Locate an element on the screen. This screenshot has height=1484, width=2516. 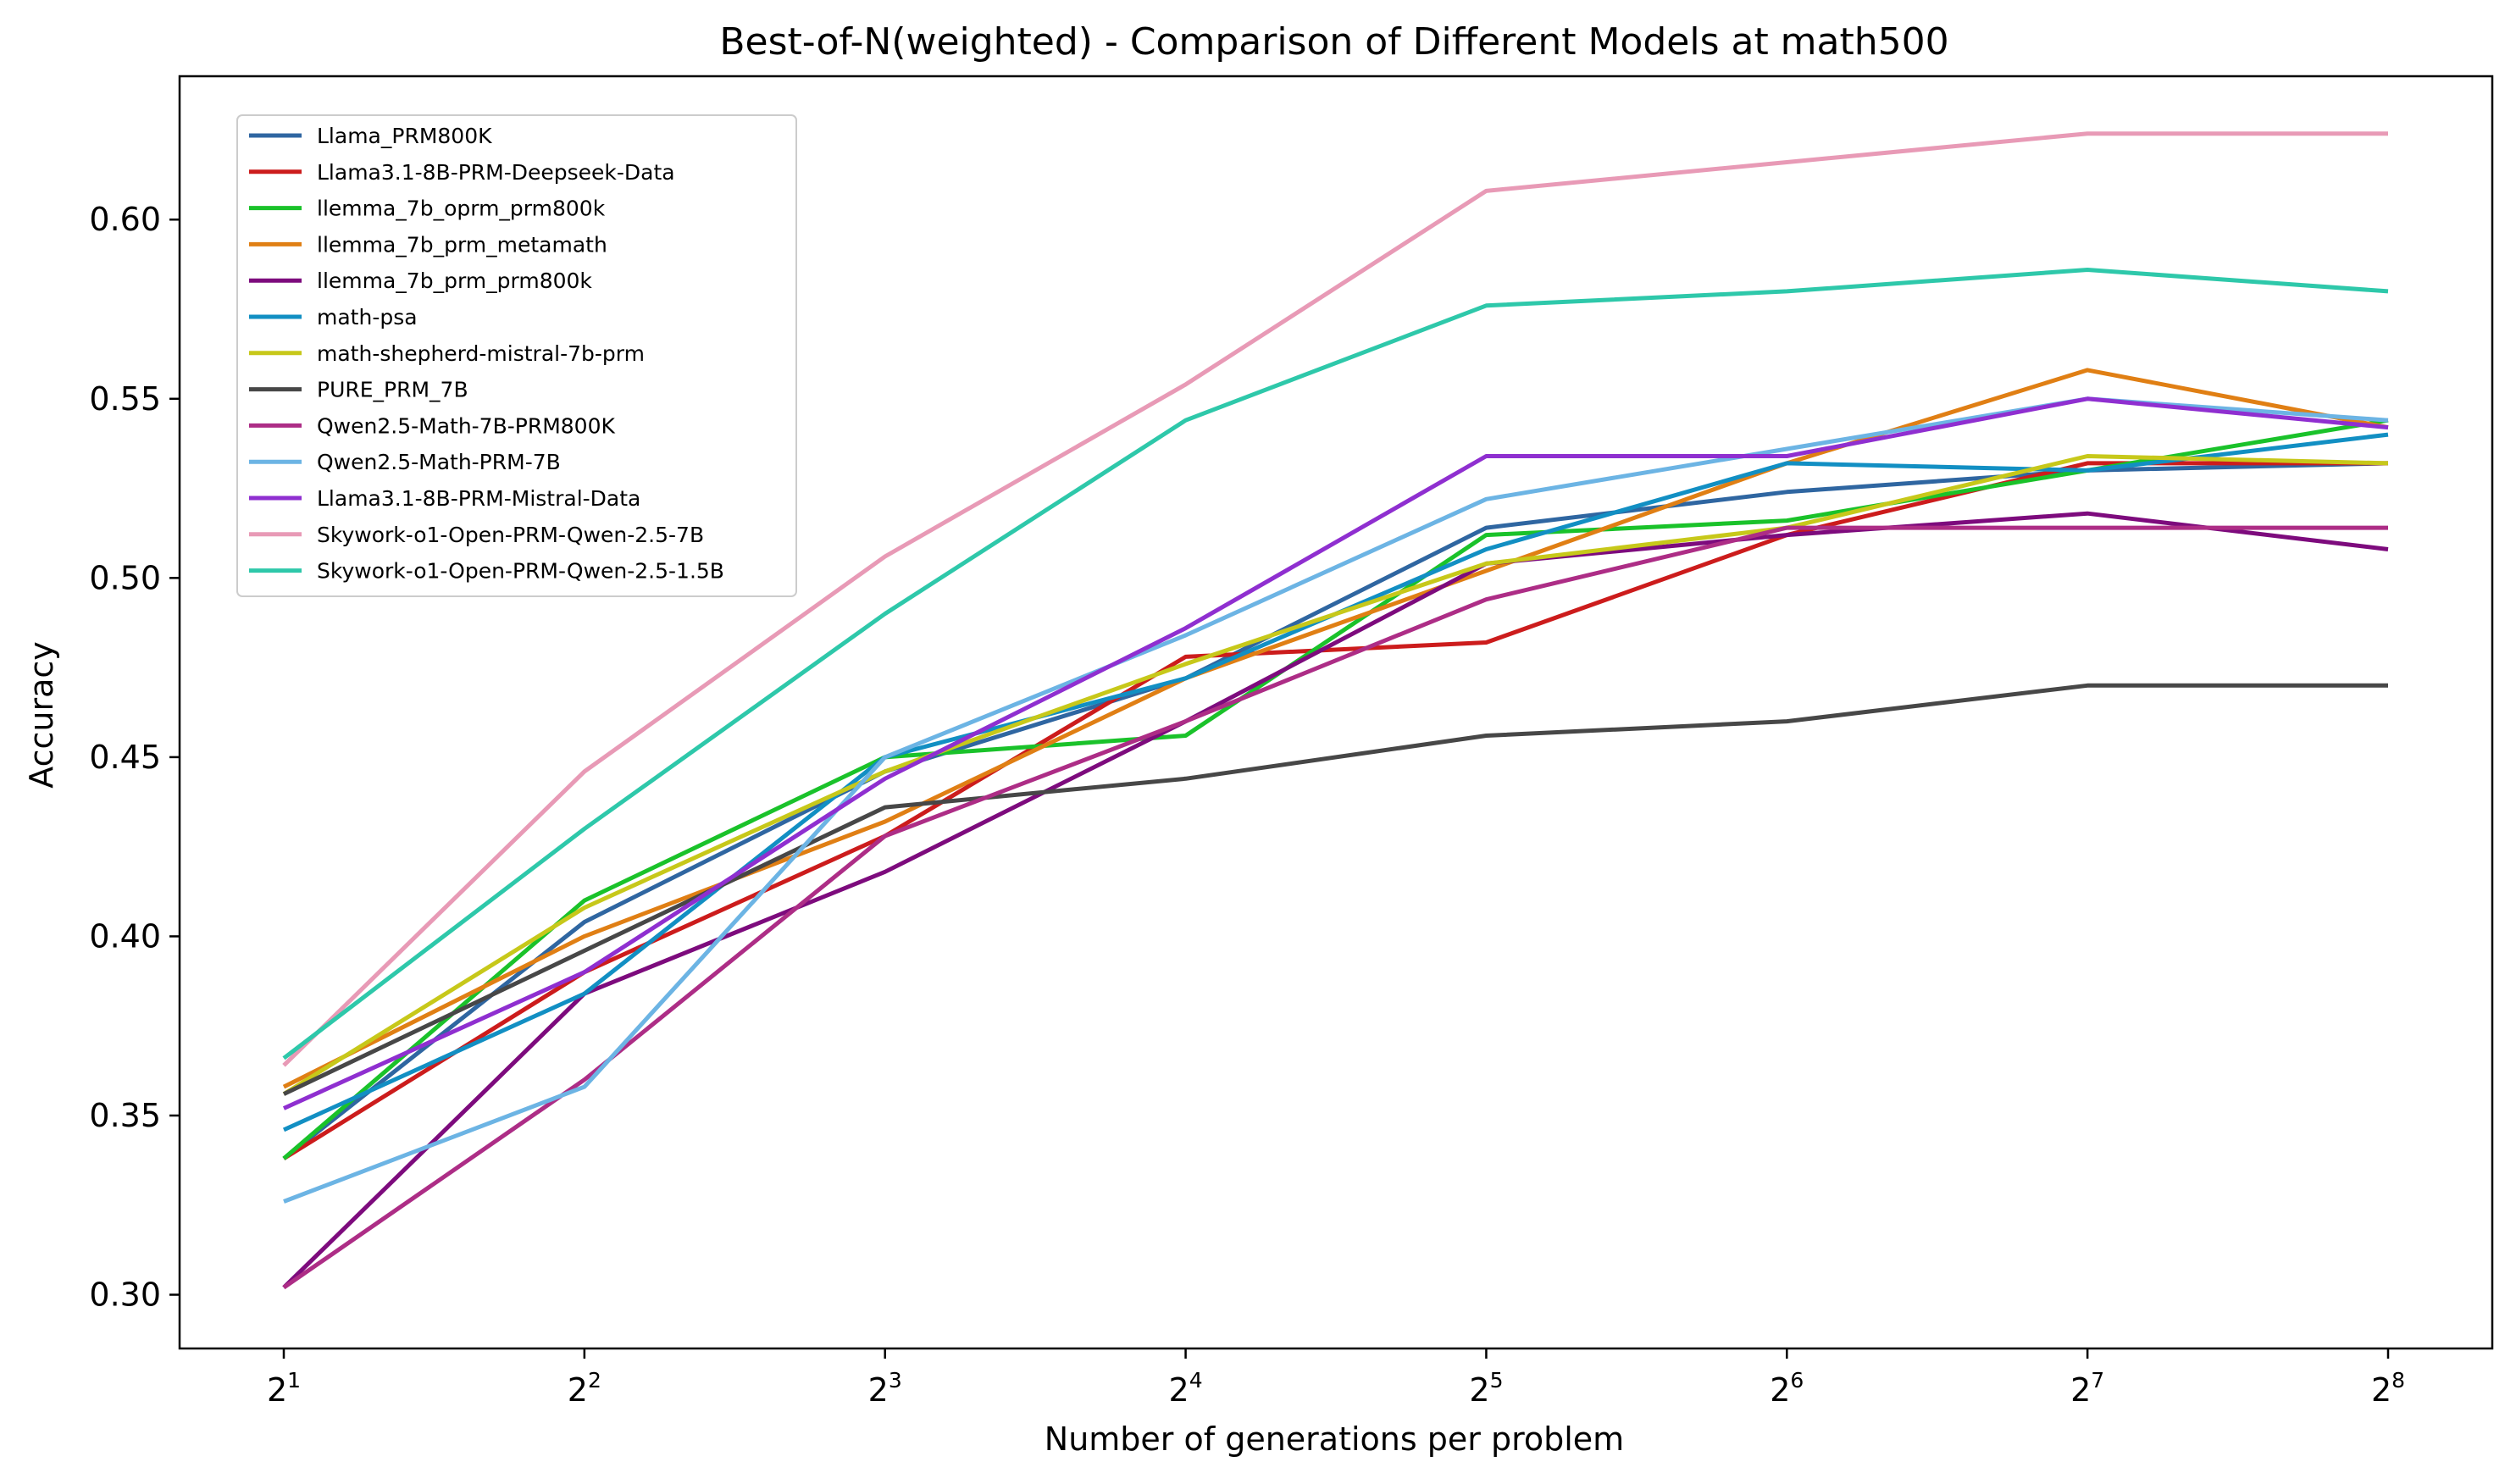
x-tick-label: 24 is located at coordinates (1186, 1388).